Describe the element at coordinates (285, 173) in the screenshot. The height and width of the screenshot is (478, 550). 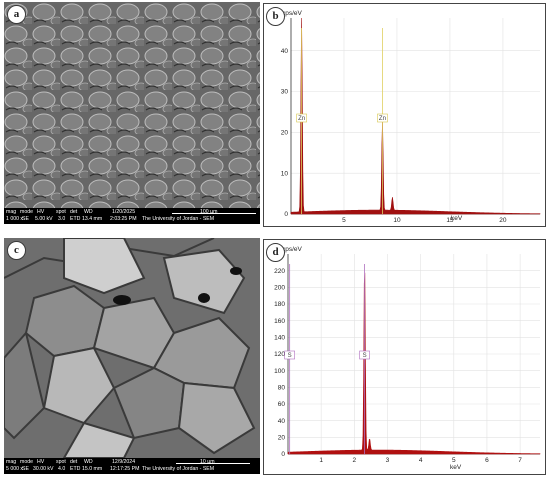
I see `y-tick-label: 10` at that location.